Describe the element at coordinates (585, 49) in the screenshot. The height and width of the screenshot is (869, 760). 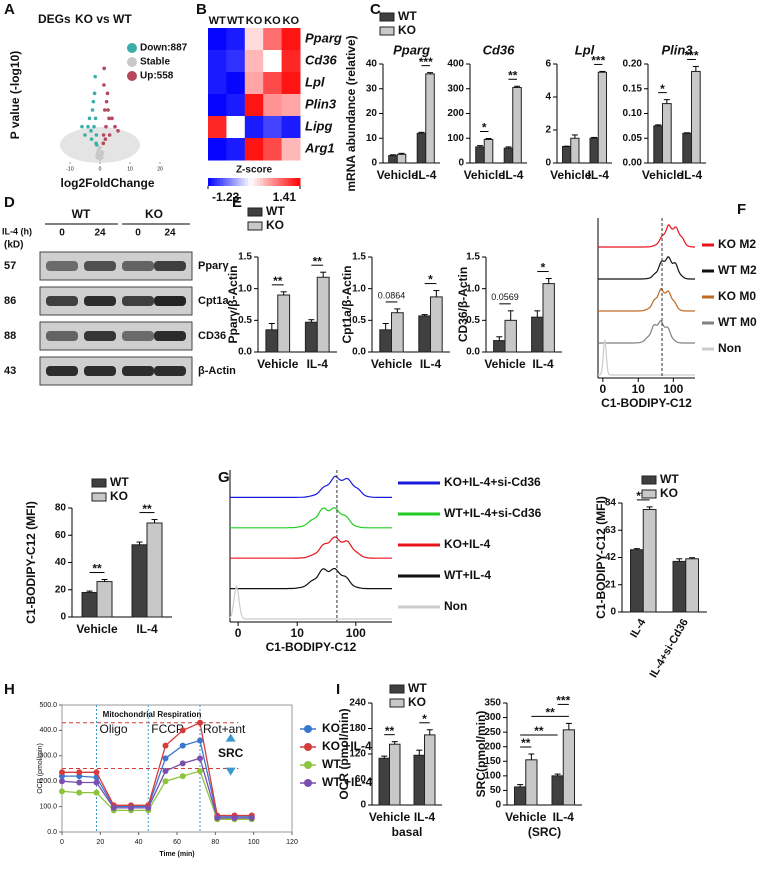
I see `chart-title: Lpl` at that location.